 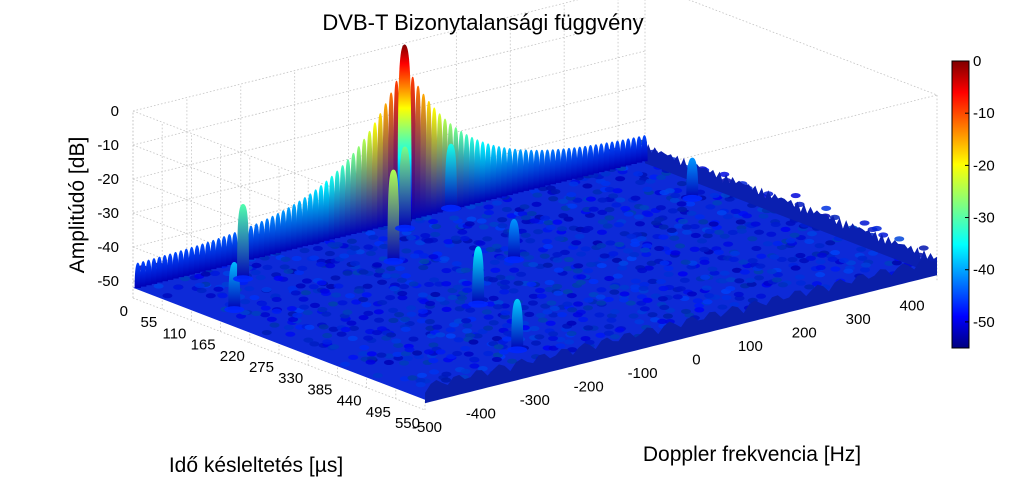 I want to click on delay-tick-label: 330, so click(x=290, y=378).